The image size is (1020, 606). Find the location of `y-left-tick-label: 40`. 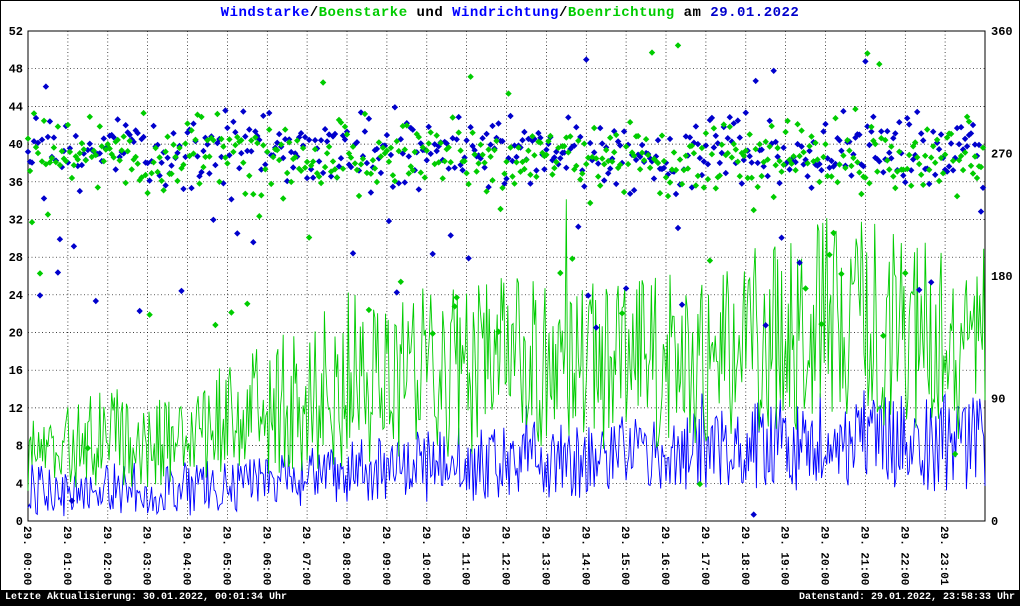

y-left-tick-label: 40 is located at coordinates (16, 145).